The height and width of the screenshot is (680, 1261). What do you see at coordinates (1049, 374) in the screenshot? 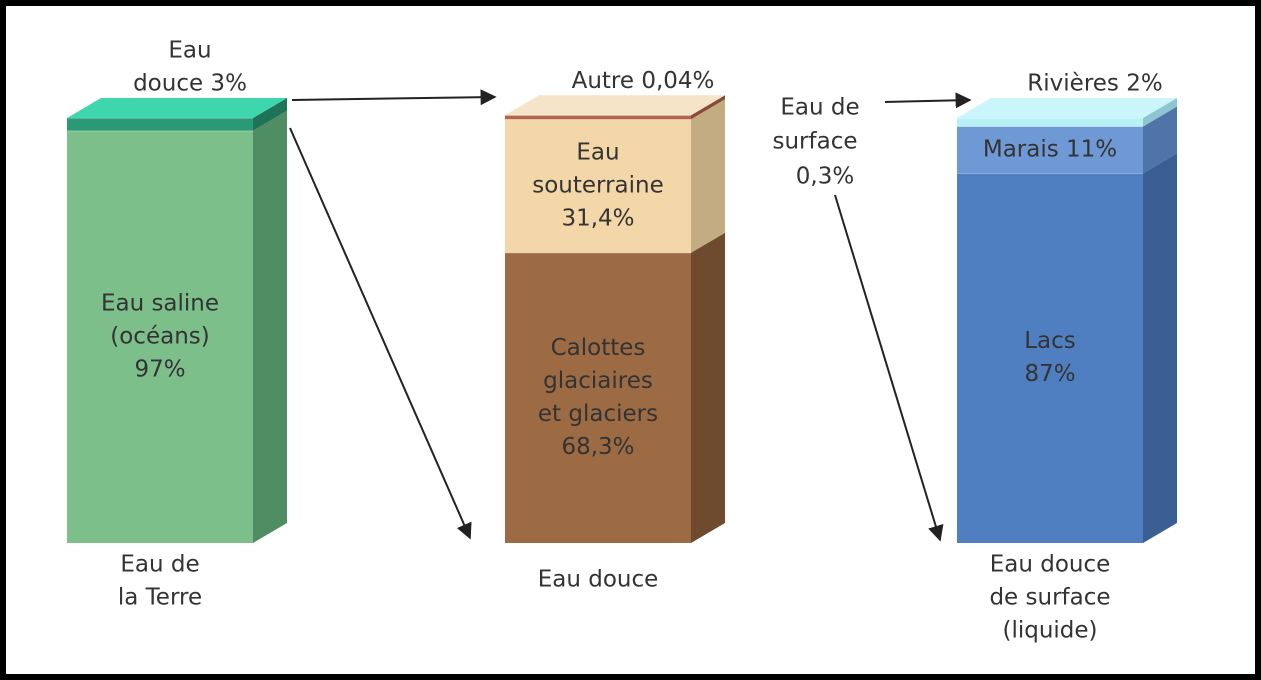
I see `segment-label: 87%` at bounding box center [1049, 374].